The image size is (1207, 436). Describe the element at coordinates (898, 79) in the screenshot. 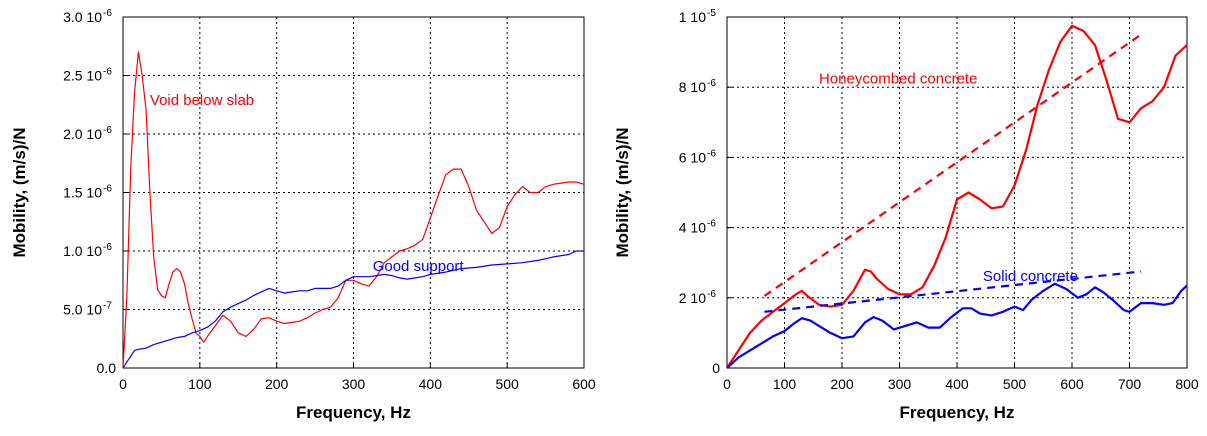

I see `series-annotation: Honeycombed concrete` at that location.